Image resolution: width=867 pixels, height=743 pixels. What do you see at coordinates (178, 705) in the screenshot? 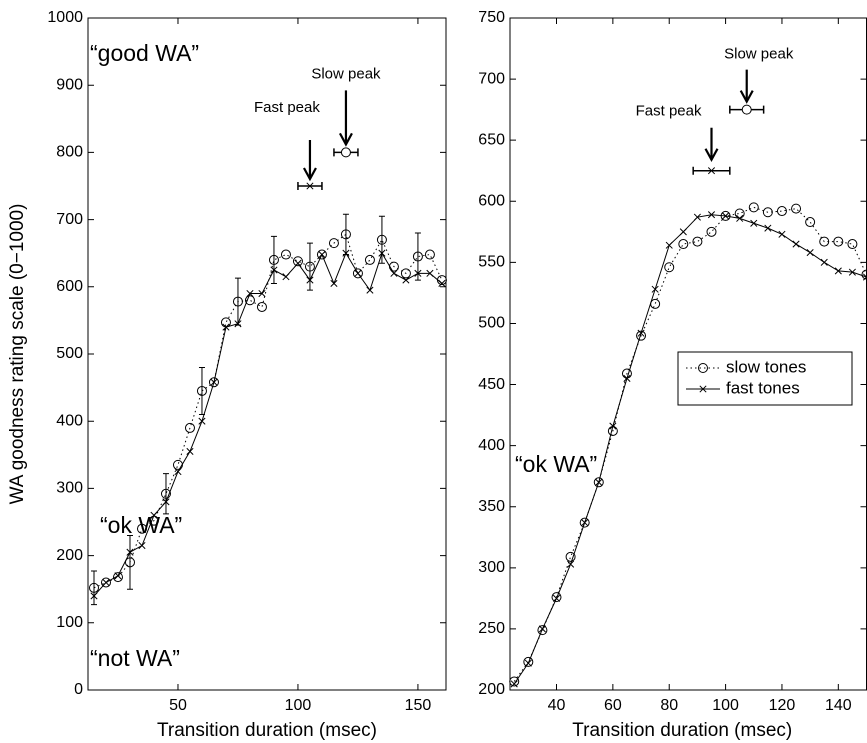
I see `x-tick-label: 50` at bounding box center [178, 705].